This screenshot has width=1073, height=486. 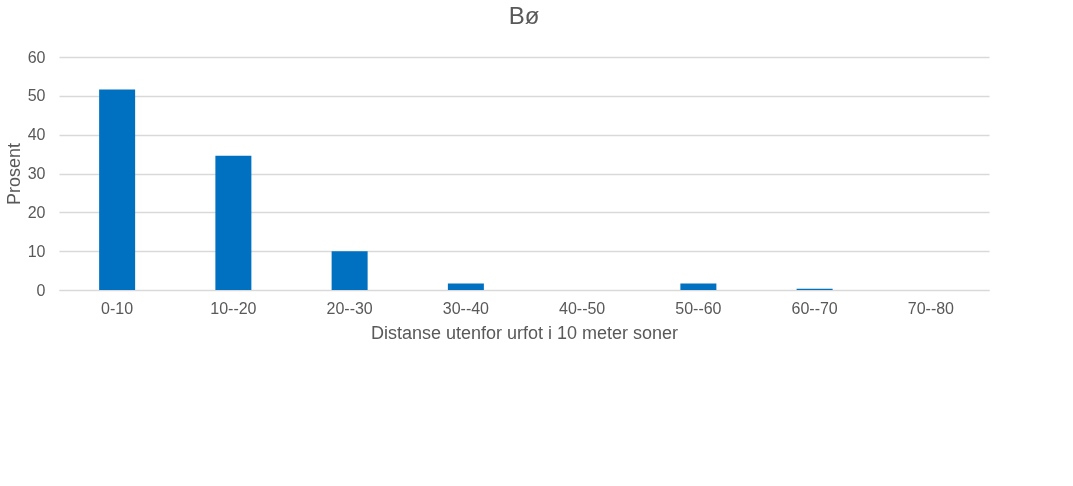 What do you see at coordinates (117, 308) in the screenshot?
I see `x-tick-label: 0-10` at bounding box center [117, 308].